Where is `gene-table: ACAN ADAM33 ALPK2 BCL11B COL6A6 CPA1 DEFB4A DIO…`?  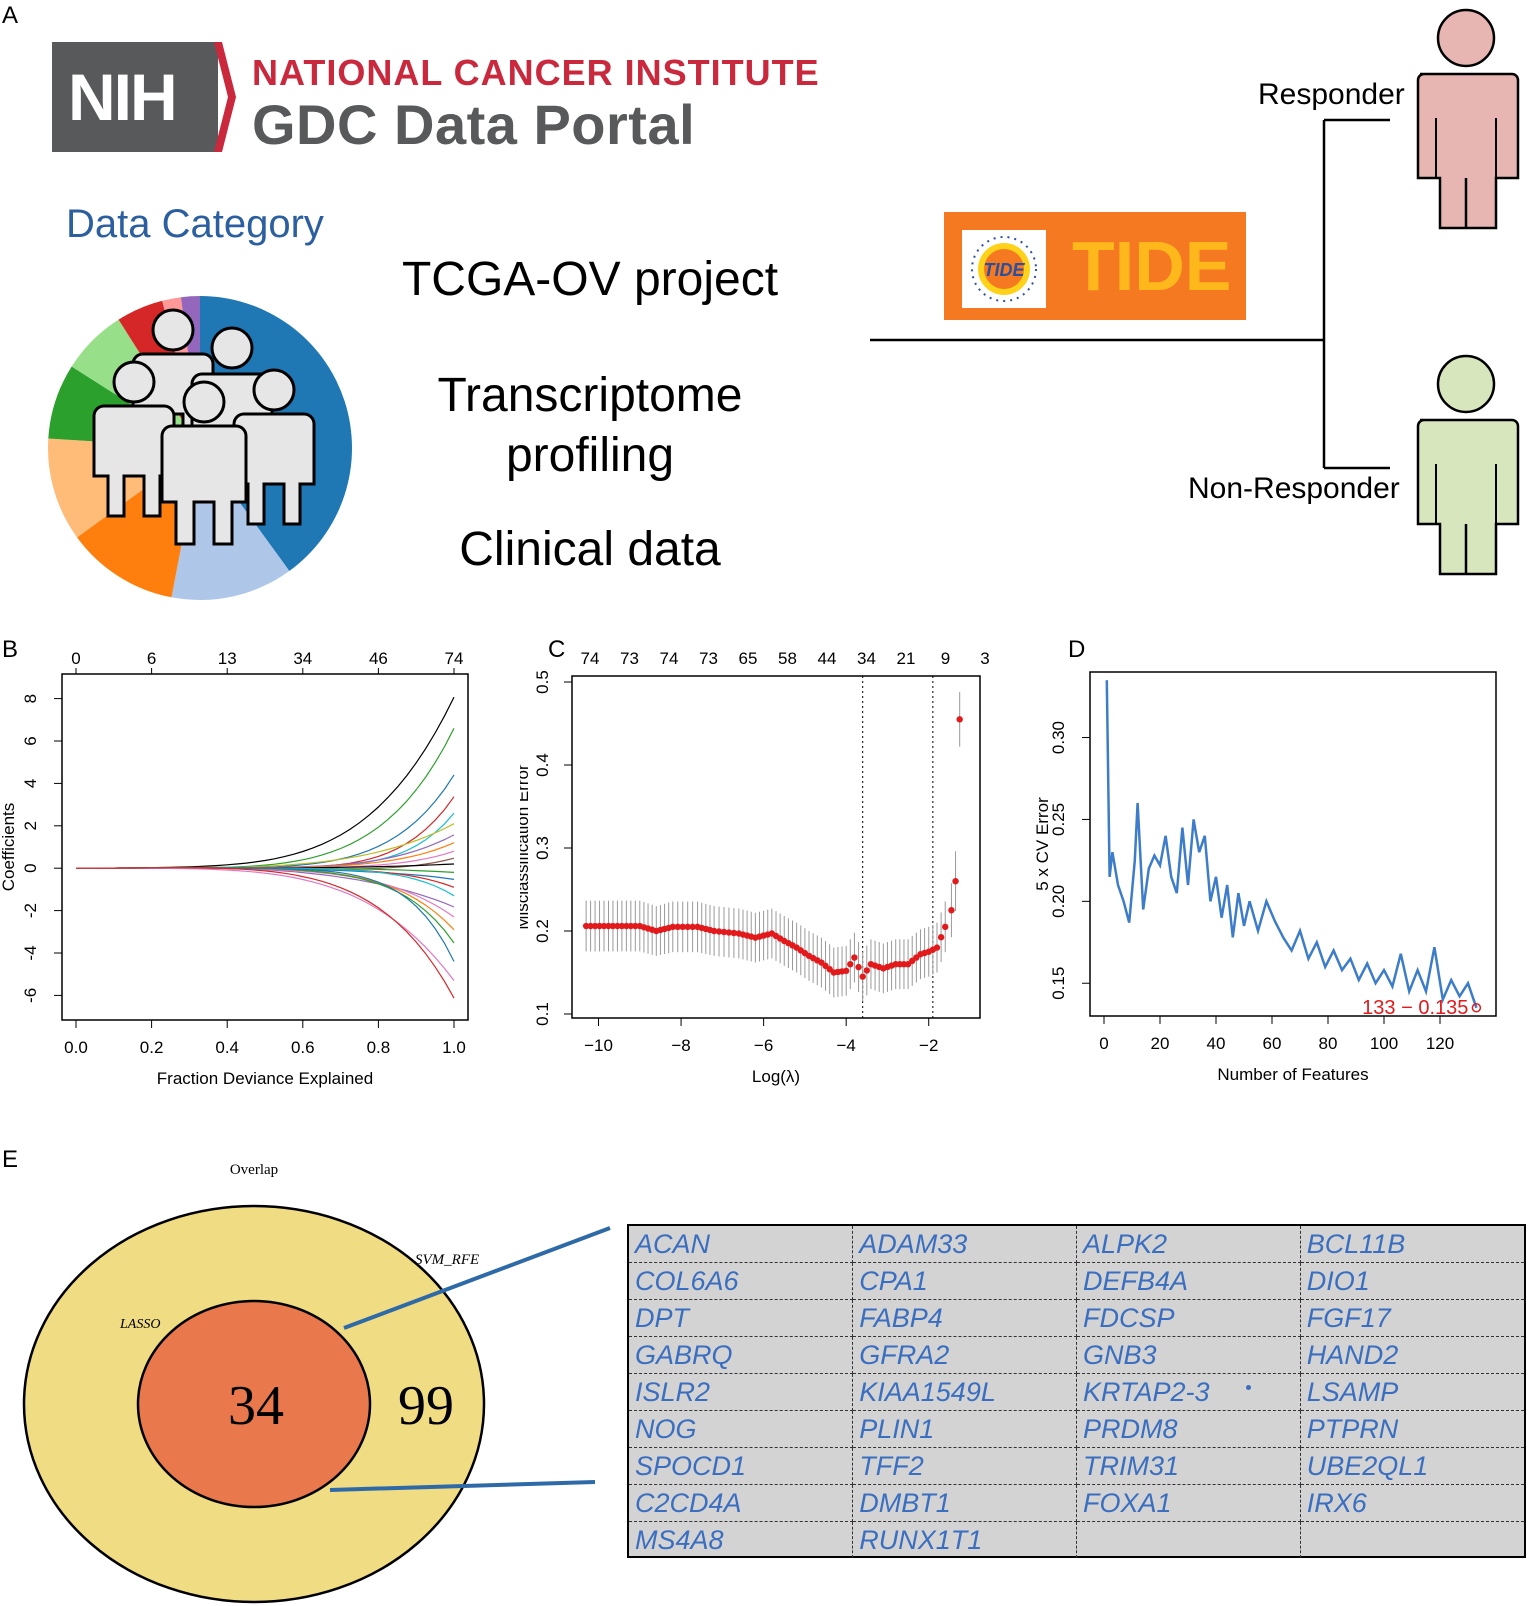
gene-table: ACAN ADAM33 ALPK2 BCL11B COL6A6 CPA1 DEFB4A DIO… is located at coordinates (1076, 1391).